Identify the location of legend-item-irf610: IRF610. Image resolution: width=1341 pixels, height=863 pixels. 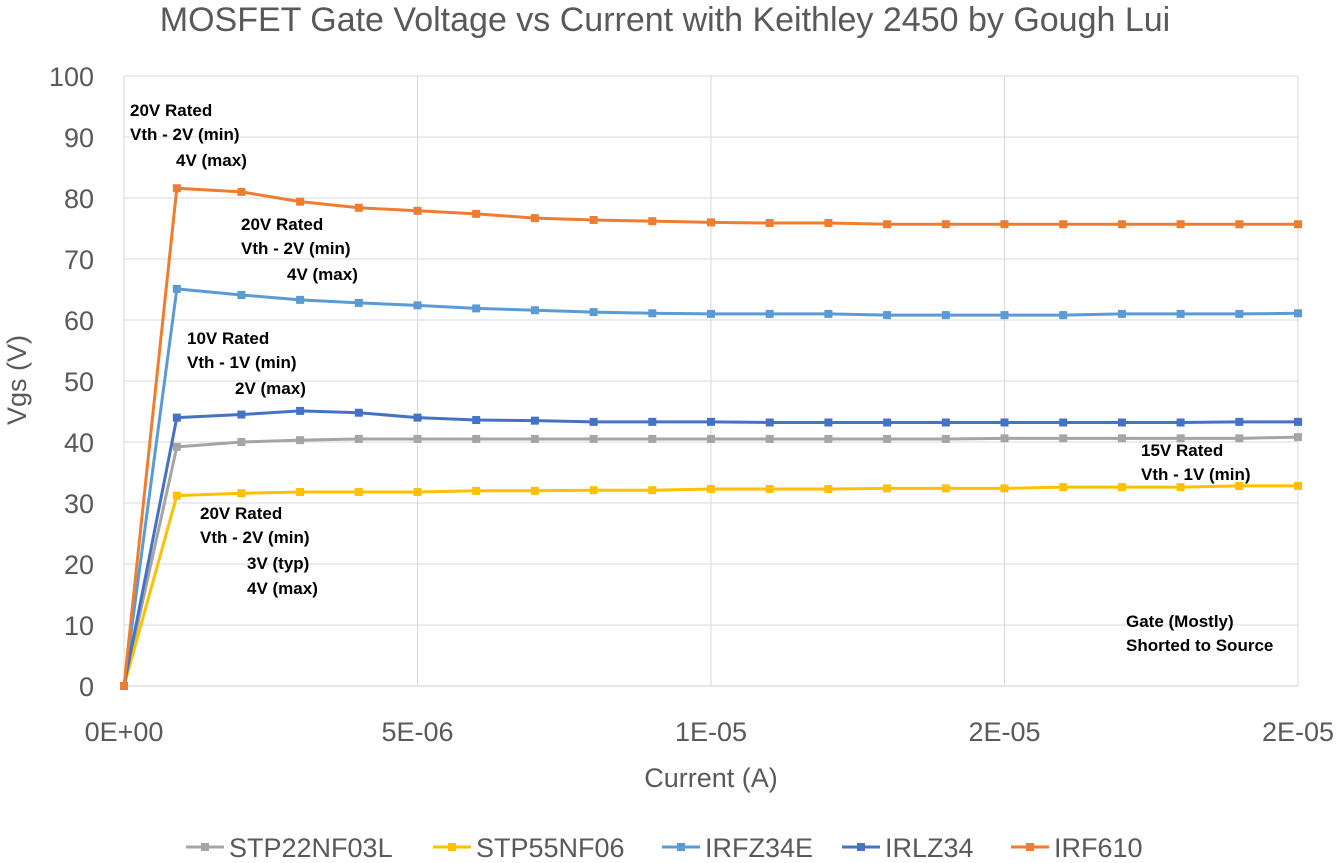
(1077, 848).